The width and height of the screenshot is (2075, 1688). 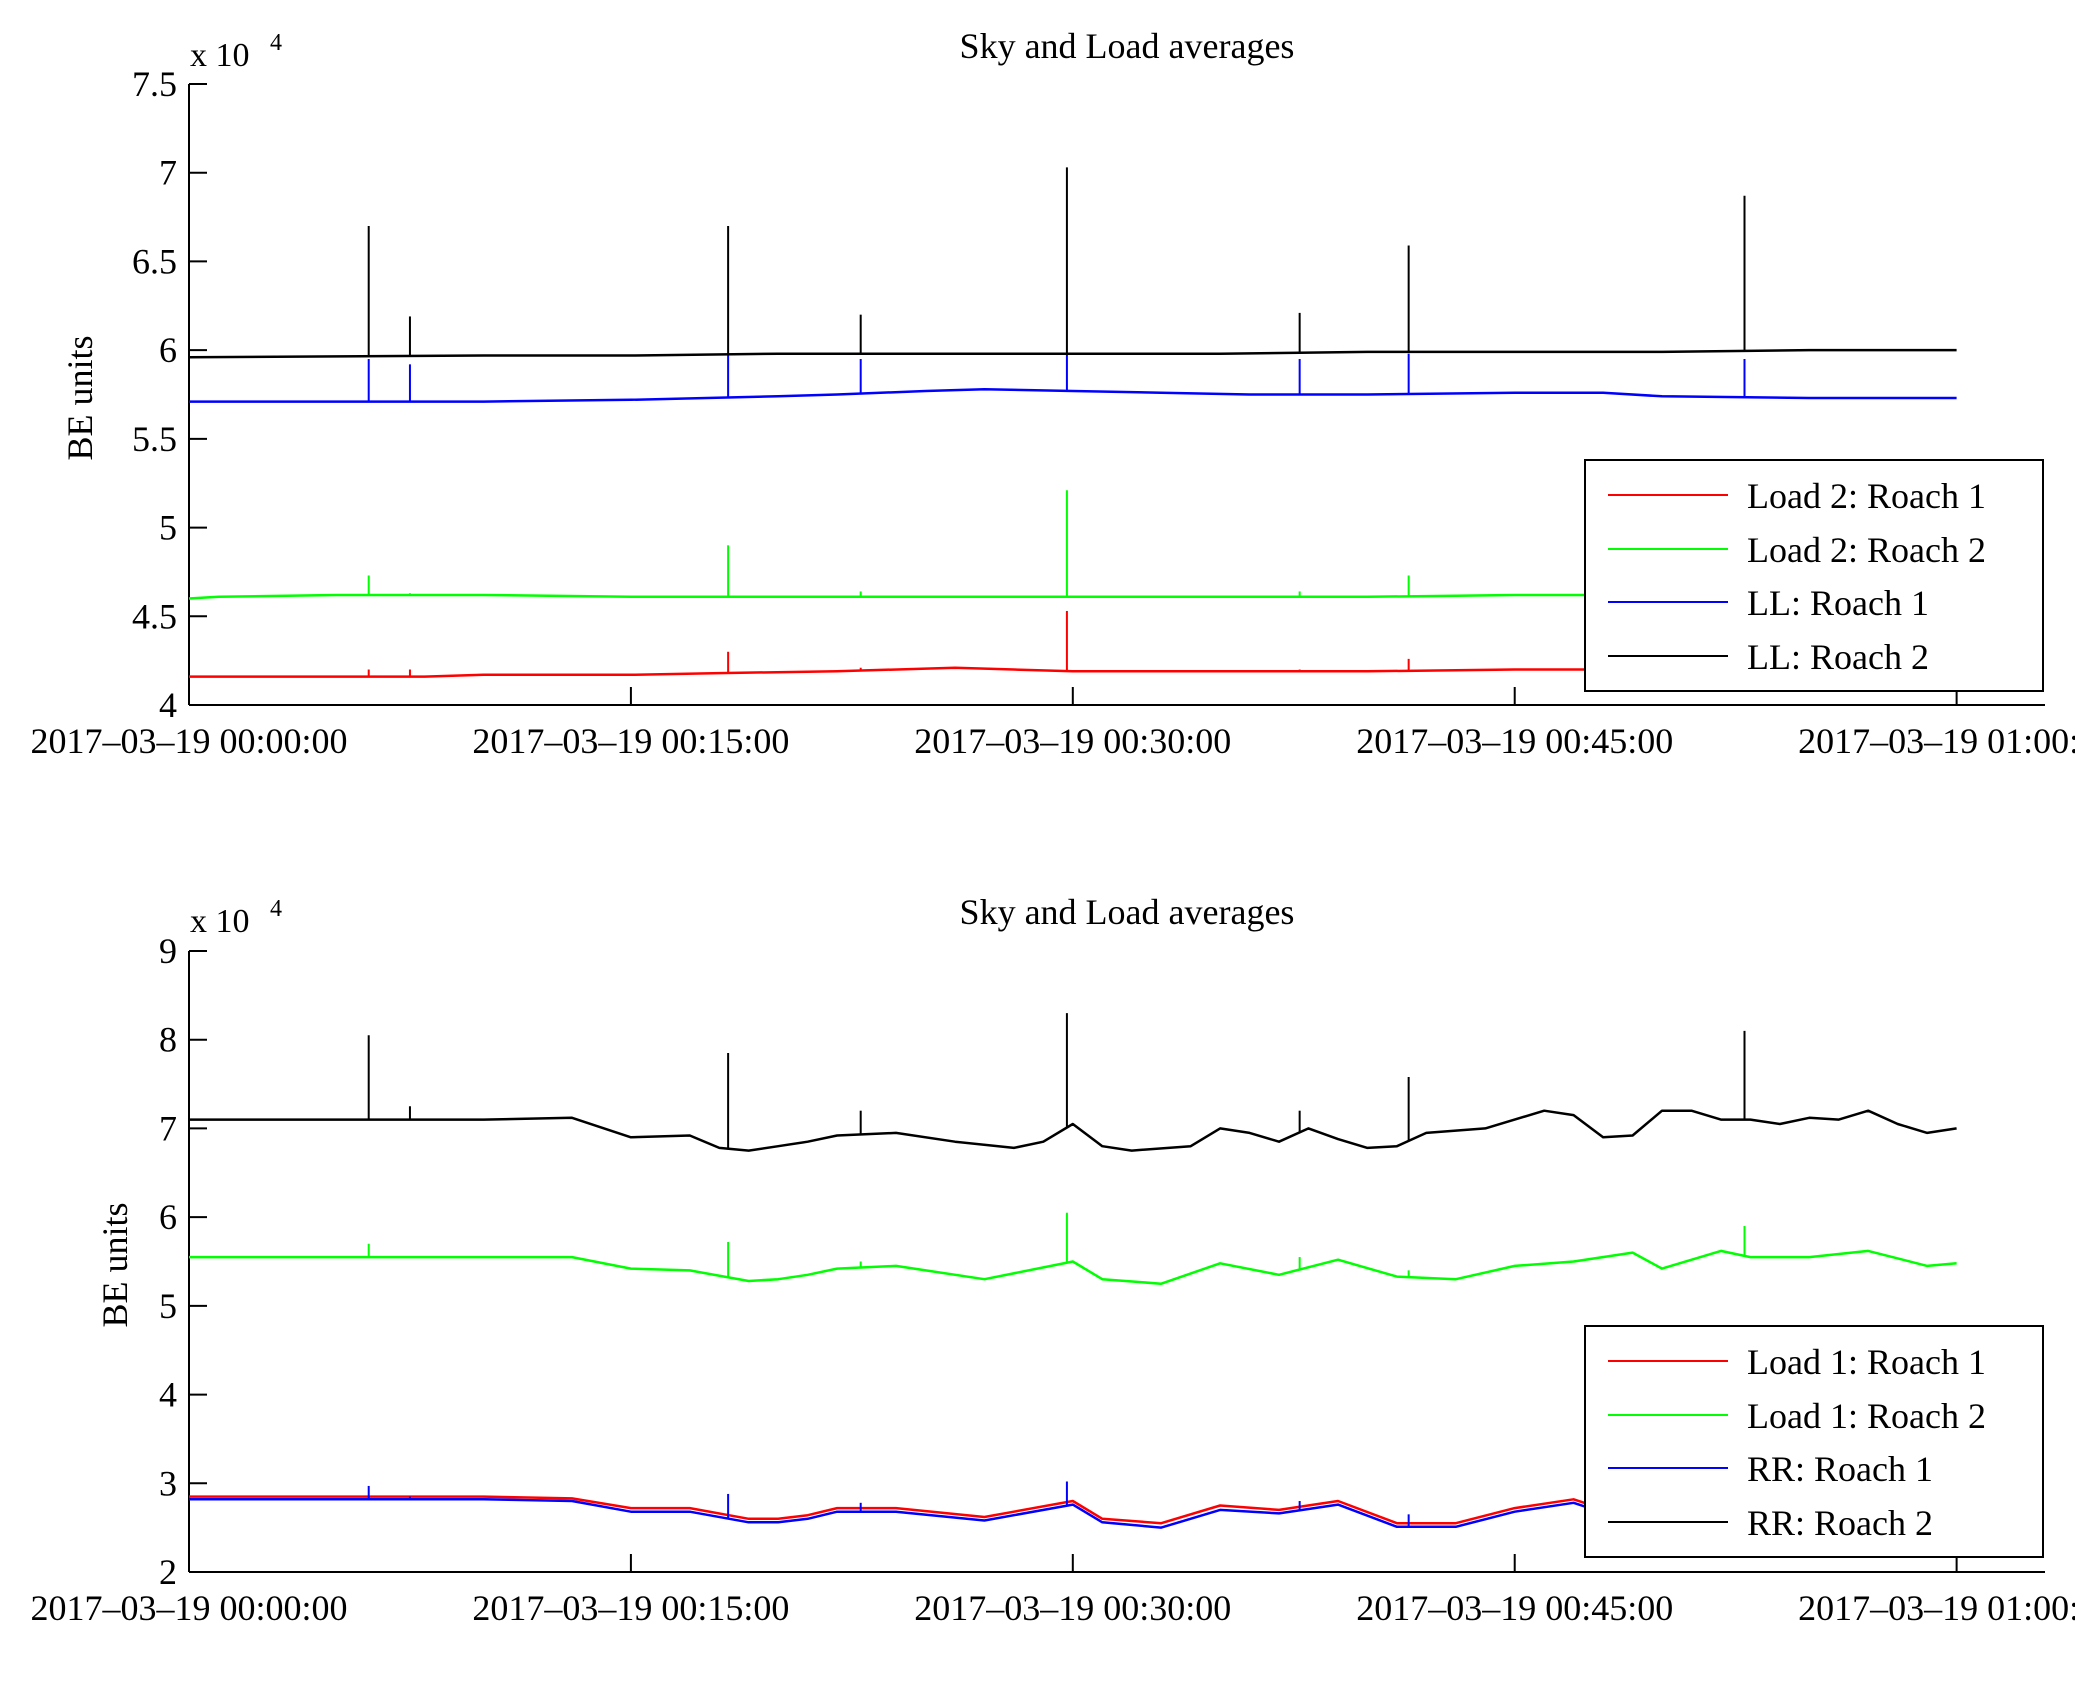 I want to click on y-tick-label: 7.5, so click(x=154, y=84).